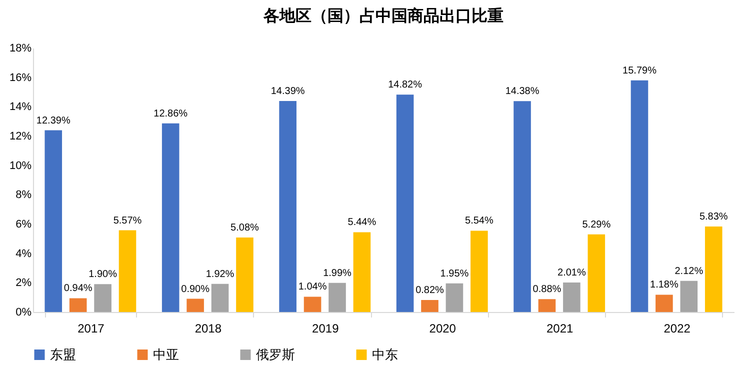  What do you see at coordinates (20, 107) in the screenshot?
I see `y-tick-label: 14%` at bounding box center [20, 107].